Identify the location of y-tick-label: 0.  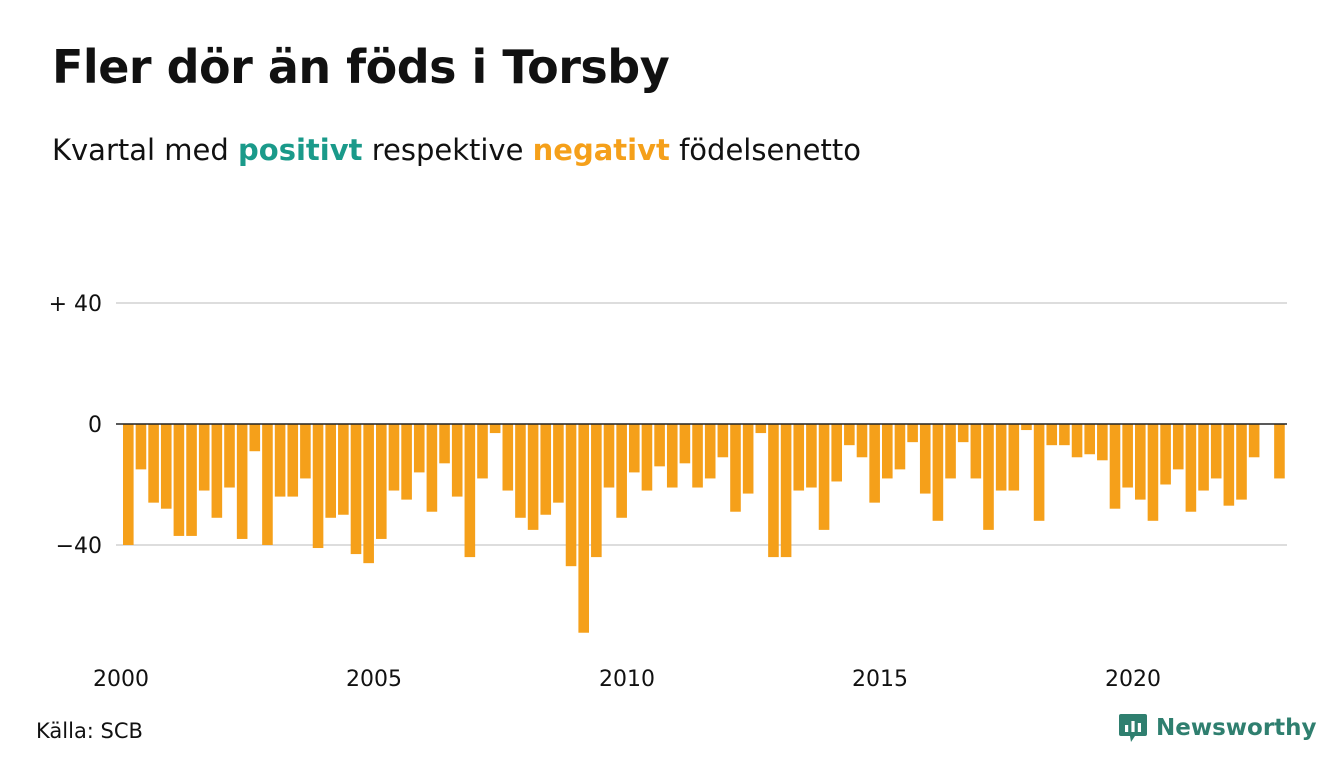
(95, 425).